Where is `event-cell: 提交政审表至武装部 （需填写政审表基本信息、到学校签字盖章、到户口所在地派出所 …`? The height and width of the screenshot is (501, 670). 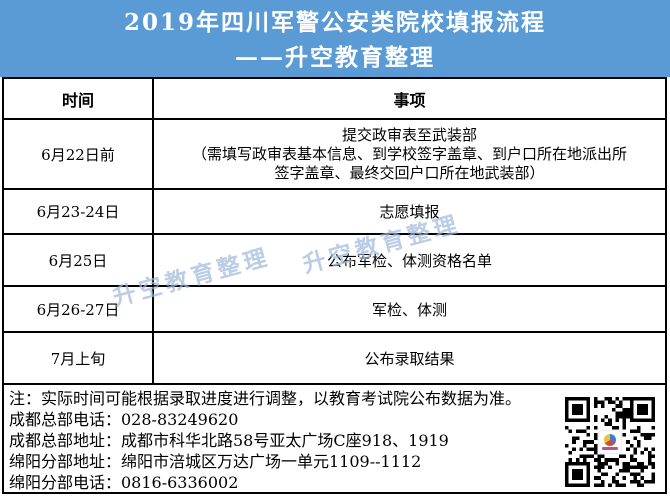
event-cell: 提交政审表至武装部 （需填写政审表基本信息、到学校签字盖章、到户口所在地派出所 … is located at coordinates (409, 154).